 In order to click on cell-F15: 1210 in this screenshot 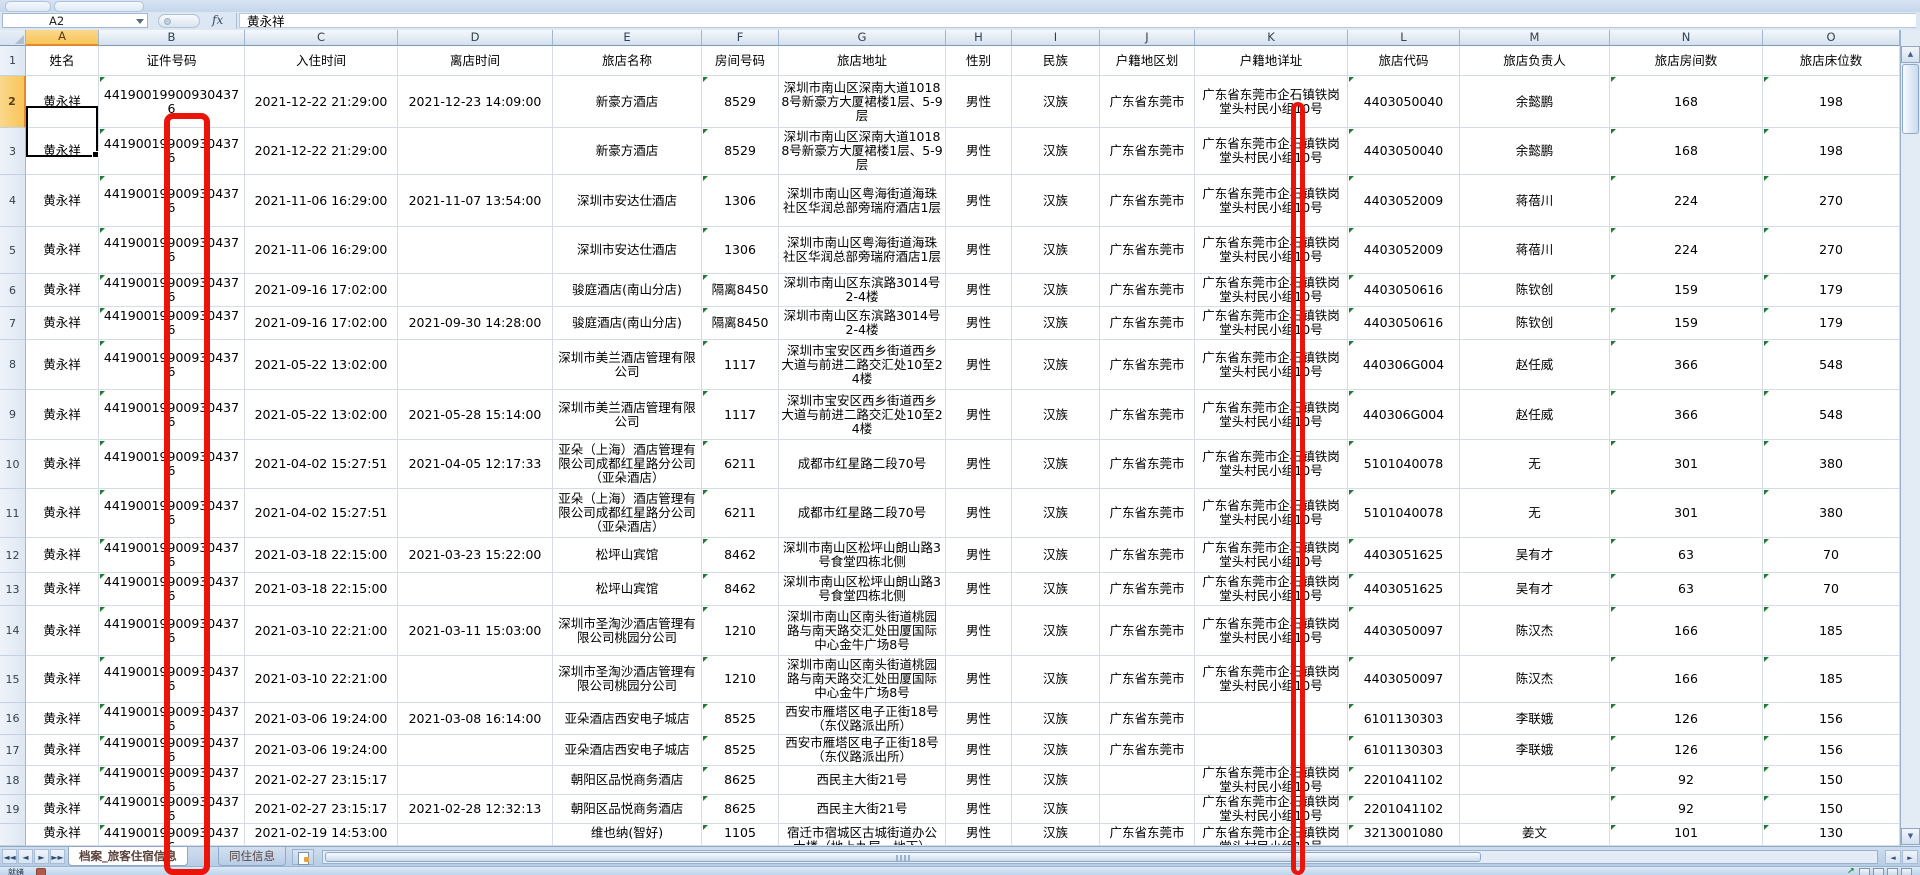, I will do `click(740, 679)`.